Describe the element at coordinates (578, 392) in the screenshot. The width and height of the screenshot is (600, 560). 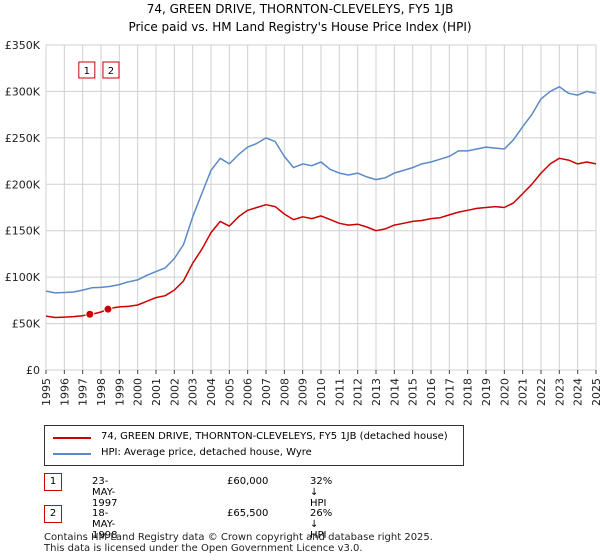
I see `x-tick-label: 2024` at that location.